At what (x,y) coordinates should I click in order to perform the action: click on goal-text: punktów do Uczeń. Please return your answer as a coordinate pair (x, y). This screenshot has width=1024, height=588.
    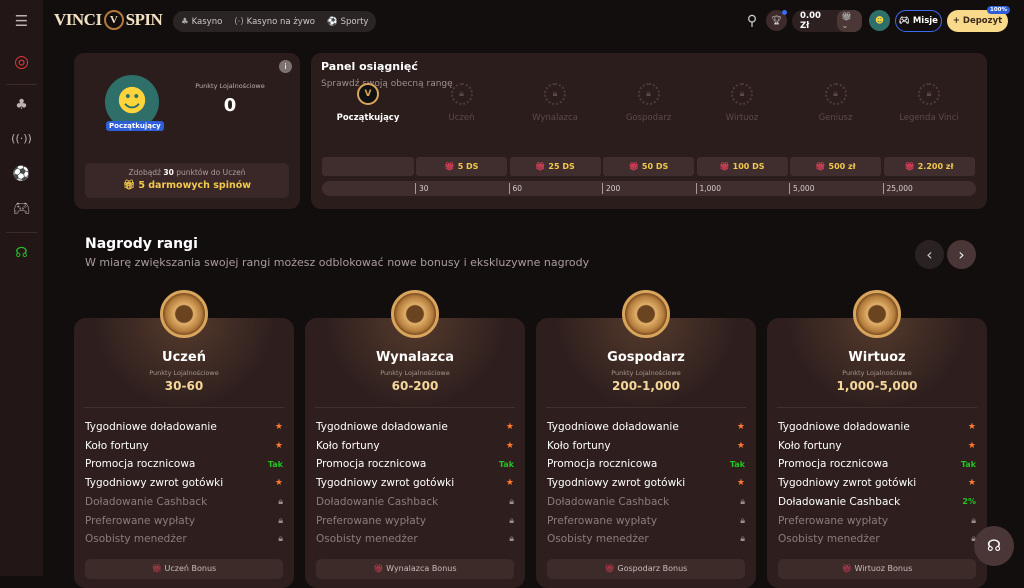
    Looking at the image, I should click on (211, 172).